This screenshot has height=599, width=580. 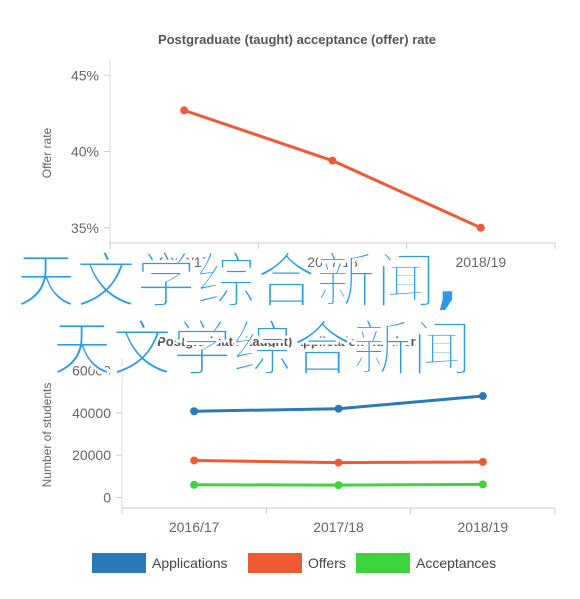 I want to click on legend: Applications Offers Acceptances, so click(x=294, y=563).